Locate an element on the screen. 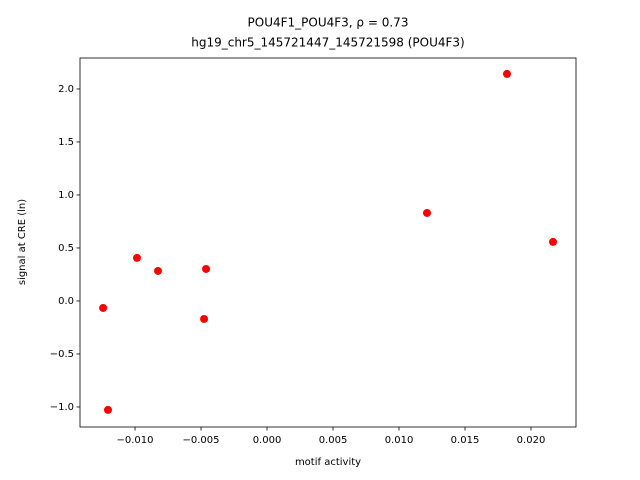 This screenshot has height=480, width=640. y-tick-label: 2.0 is located at coordinates (66, 89).